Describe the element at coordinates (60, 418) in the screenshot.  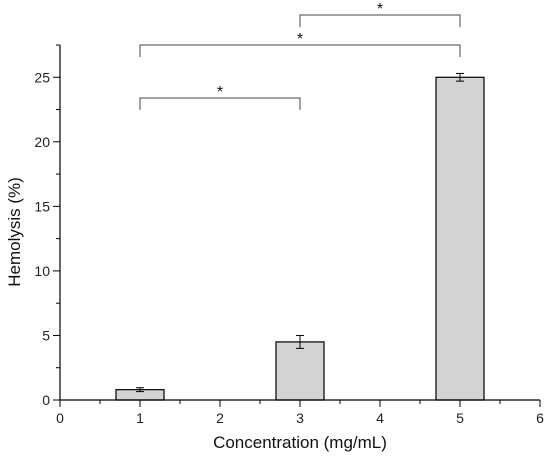
I see `x-tick-label-0: 0` at that location.